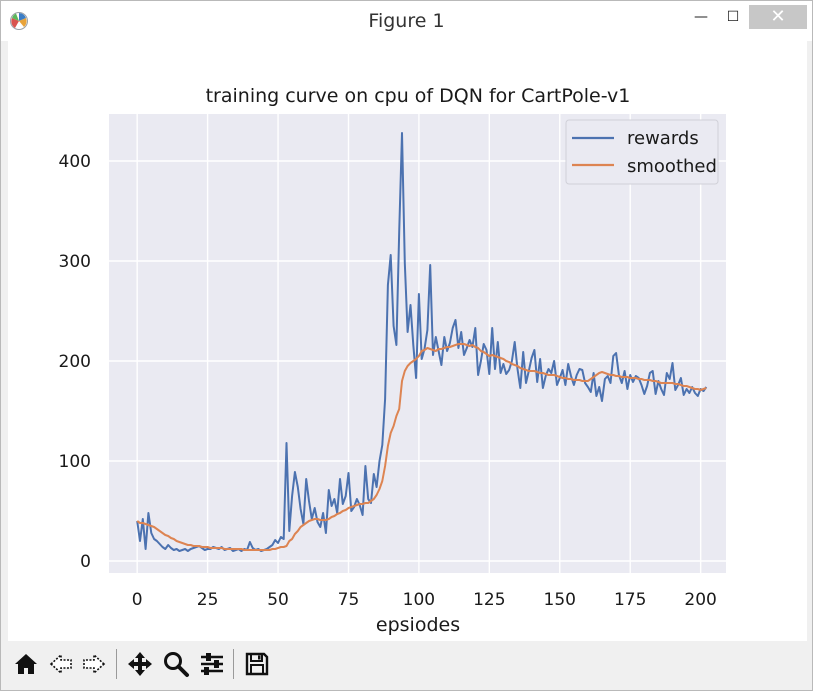  Describe the element at coordinates (85, 562) in the screenshot. I see `y-tick-label: 0` at that location.